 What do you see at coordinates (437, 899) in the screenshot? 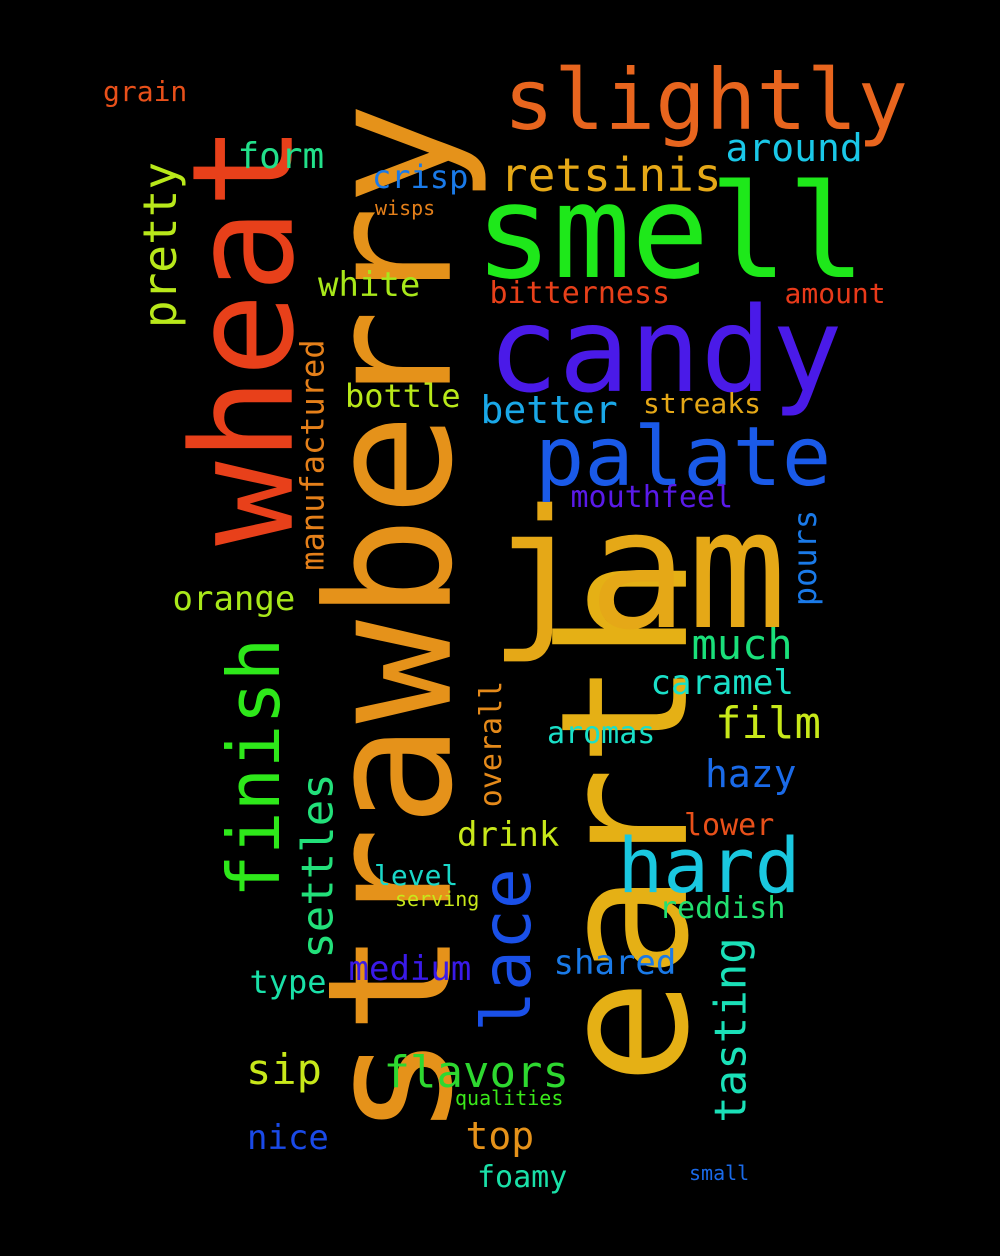
I see `word-serving: serving` at bounding box center [437, 899].